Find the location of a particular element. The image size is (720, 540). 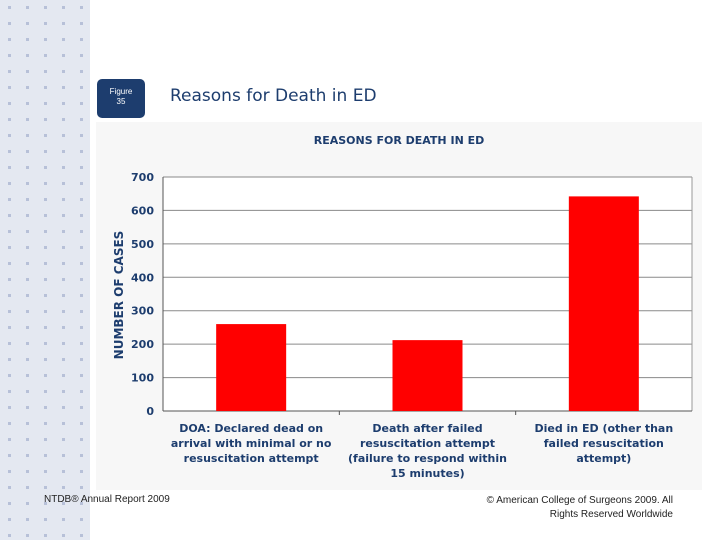

y-tick-label: 600 is located at coordinates (142, 210).